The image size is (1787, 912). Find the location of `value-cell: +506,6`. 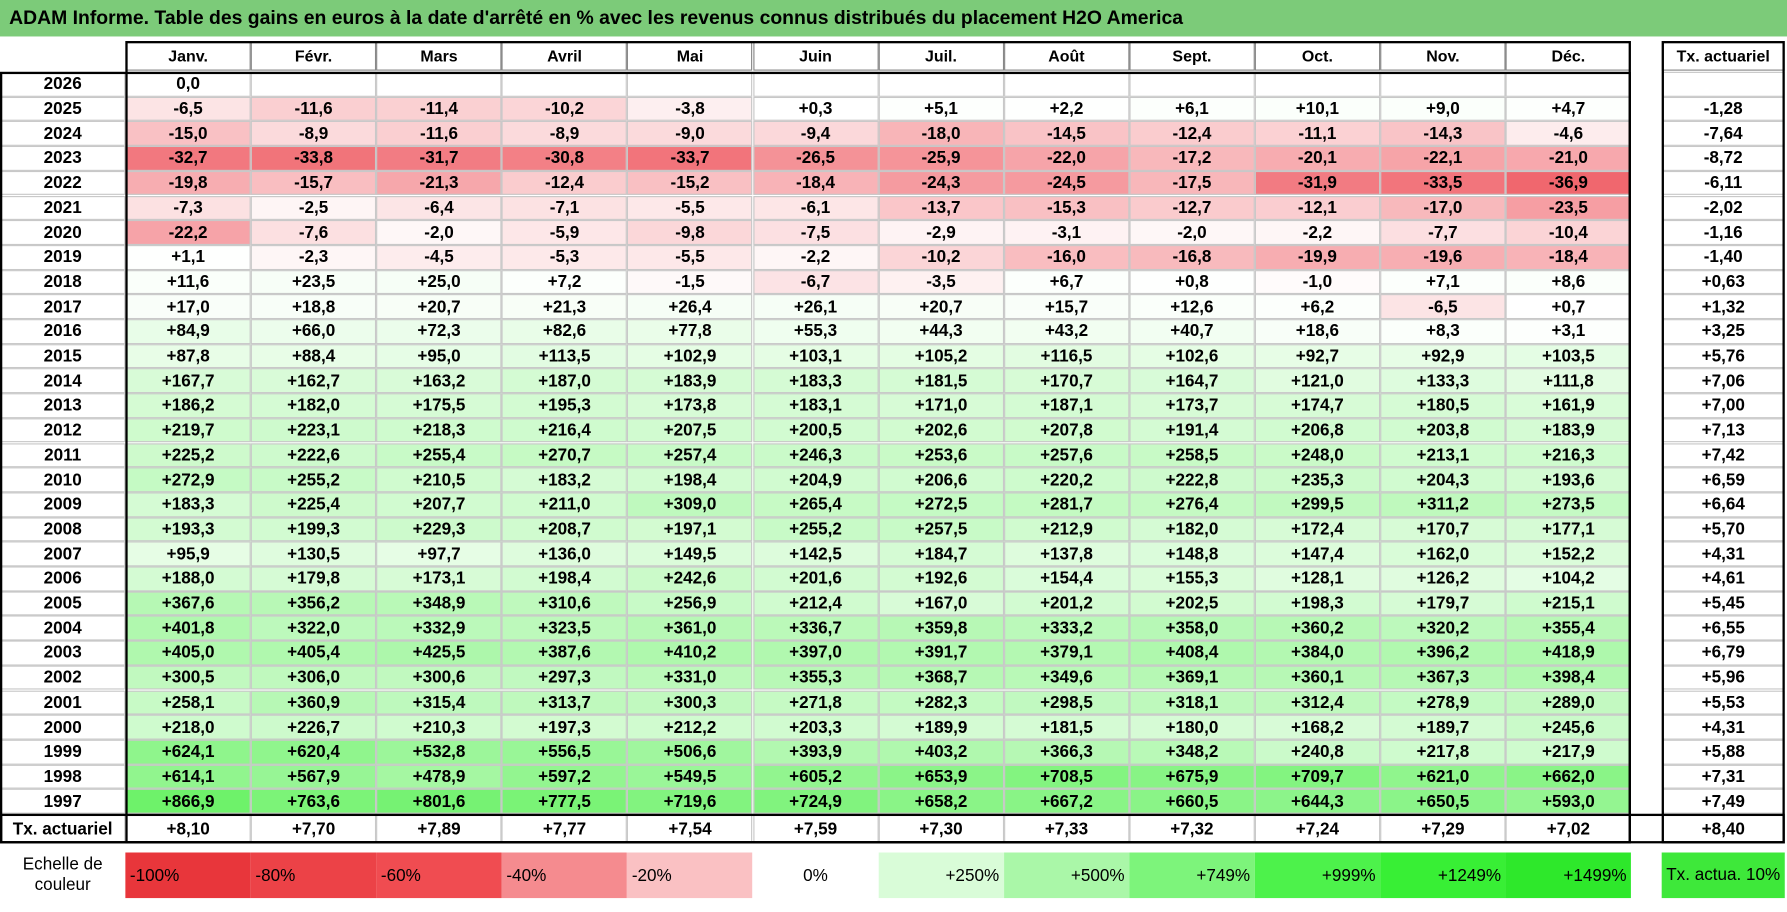

value-cell: +506,6 is located at coordinates (690, 752).